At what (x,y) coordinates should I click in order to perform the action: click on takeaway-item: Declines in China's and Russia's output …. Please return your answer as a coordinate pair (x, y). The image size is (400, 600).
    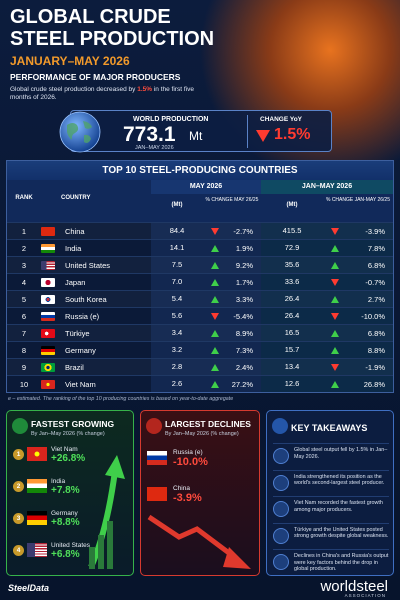
    Looking at the image, I should click on (331, 562).